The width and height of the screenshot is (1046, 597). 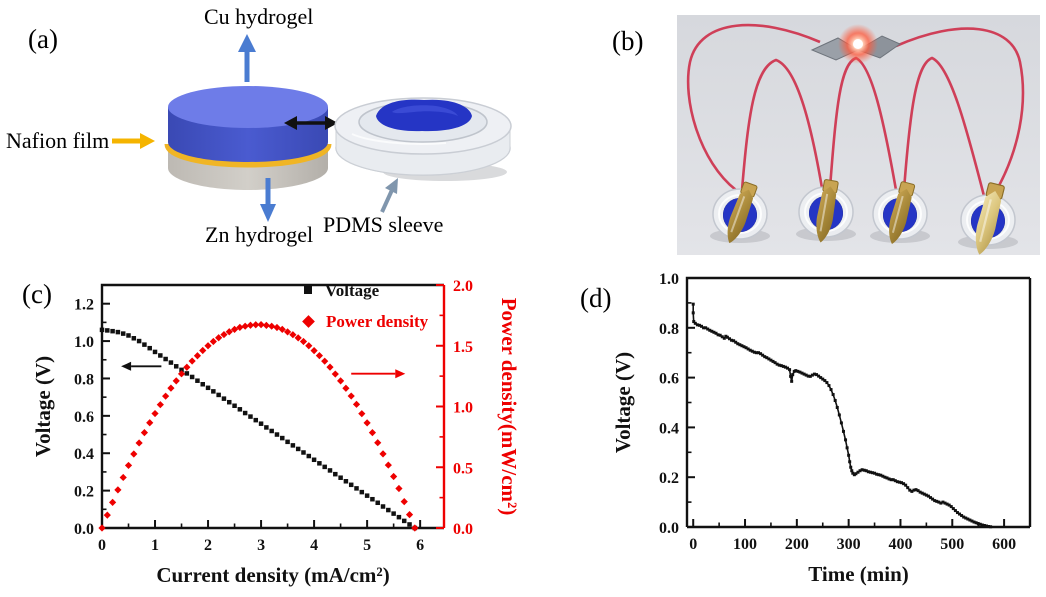 What do you see at coordinates (367, 545) in the screenshot?
I see `svg-text: 5` at bounding box center [367, 545].